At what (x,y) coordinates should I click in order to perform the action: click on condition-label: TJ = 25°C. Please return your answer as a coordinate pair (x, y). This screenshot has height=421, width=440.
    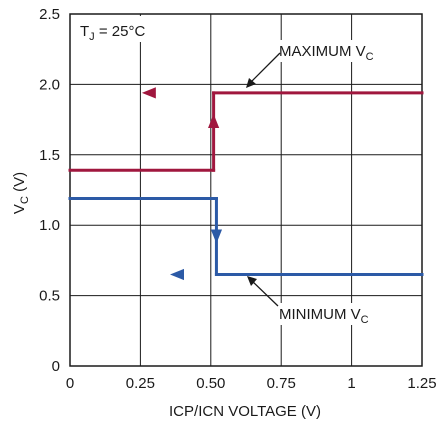
    Looking at the image, I should click on (112, 33).